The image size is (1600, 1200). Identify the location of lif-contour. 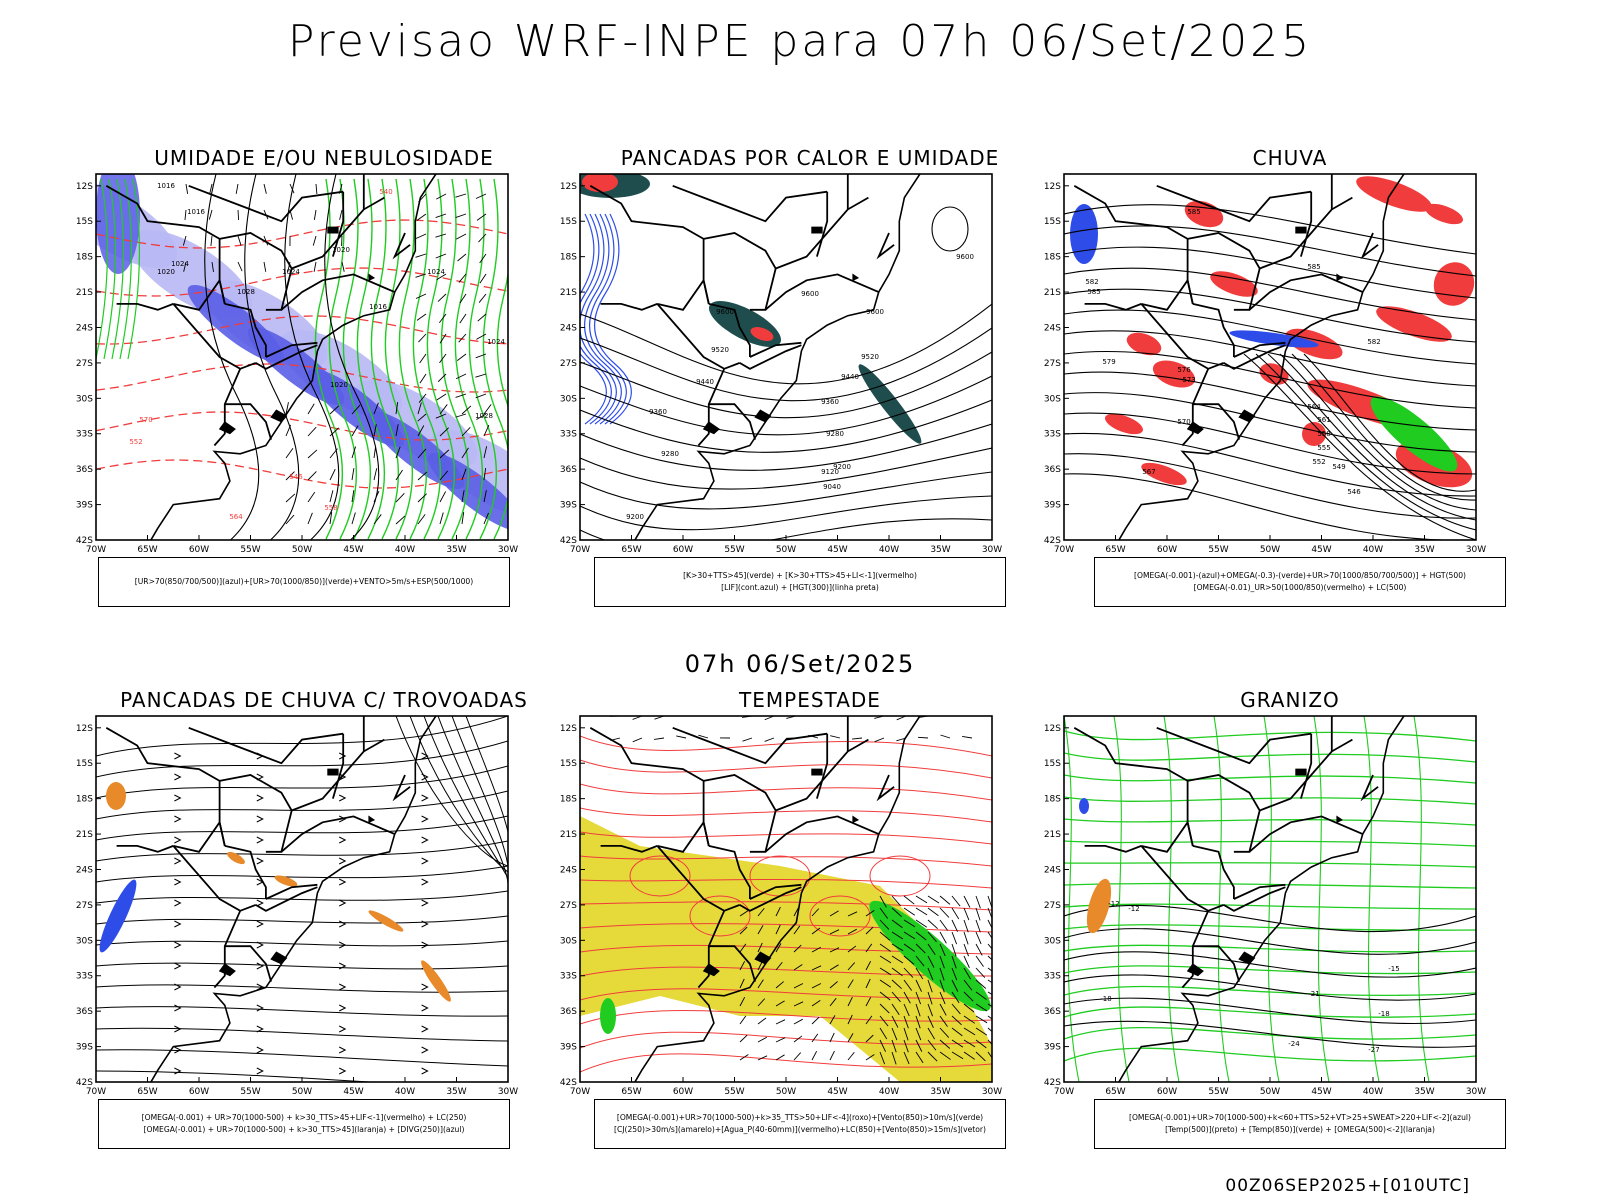
(598, 319).